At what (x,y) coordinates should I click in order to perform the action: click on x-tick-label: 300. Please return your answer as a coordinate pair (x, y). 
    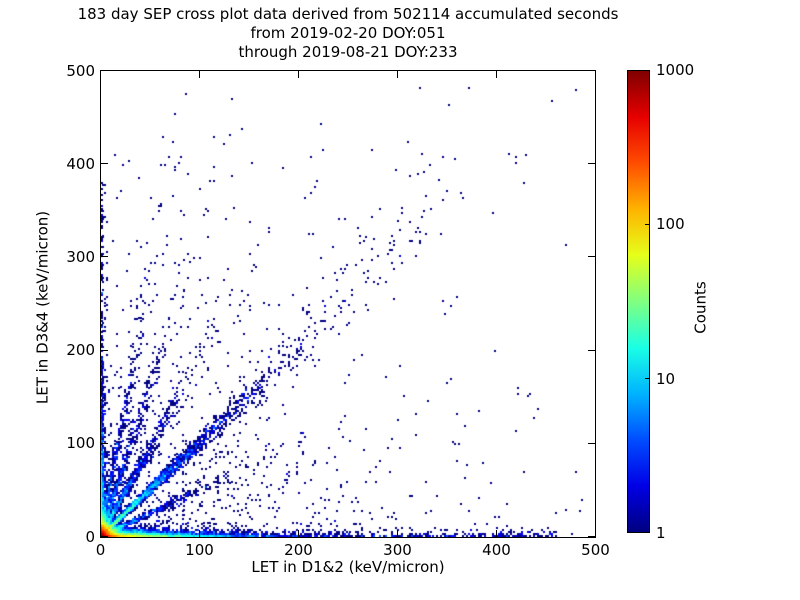
    Looking at the image, I should click on (397, 550).